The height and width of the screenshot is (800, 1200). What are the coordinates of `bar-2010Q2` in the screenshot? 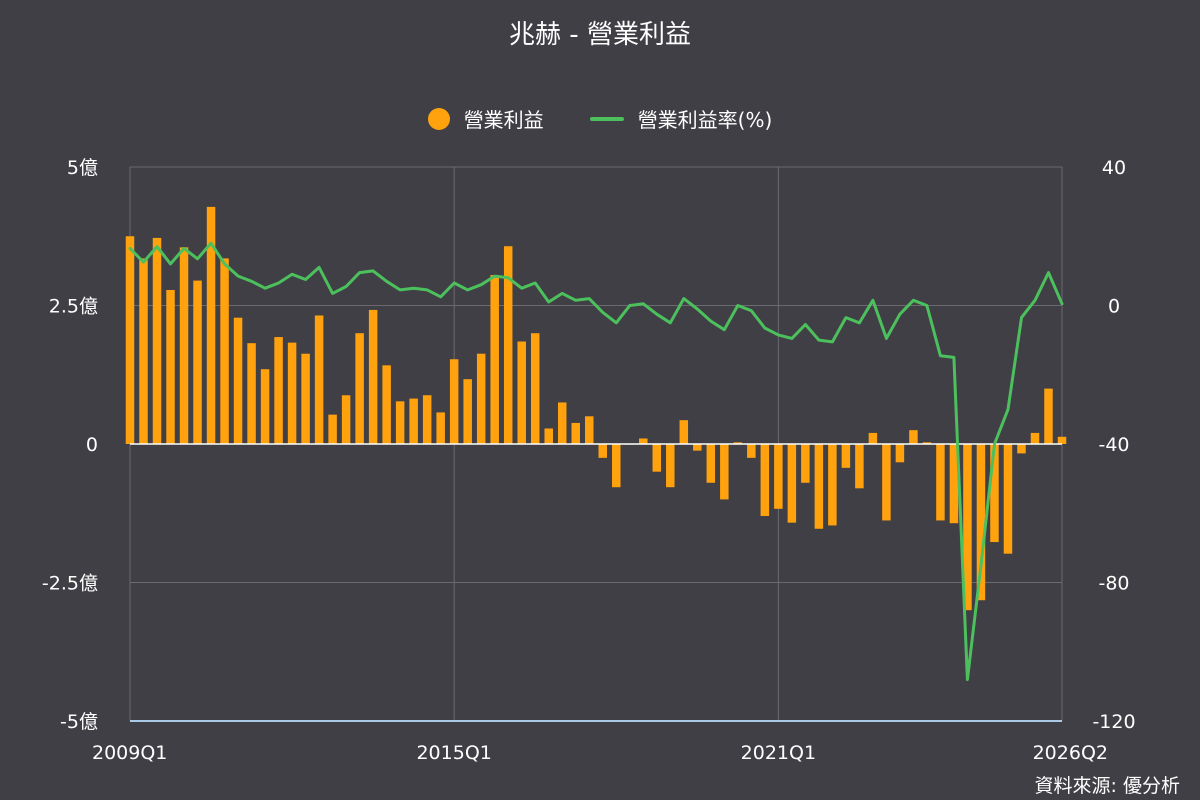 It's located at (197, 362).